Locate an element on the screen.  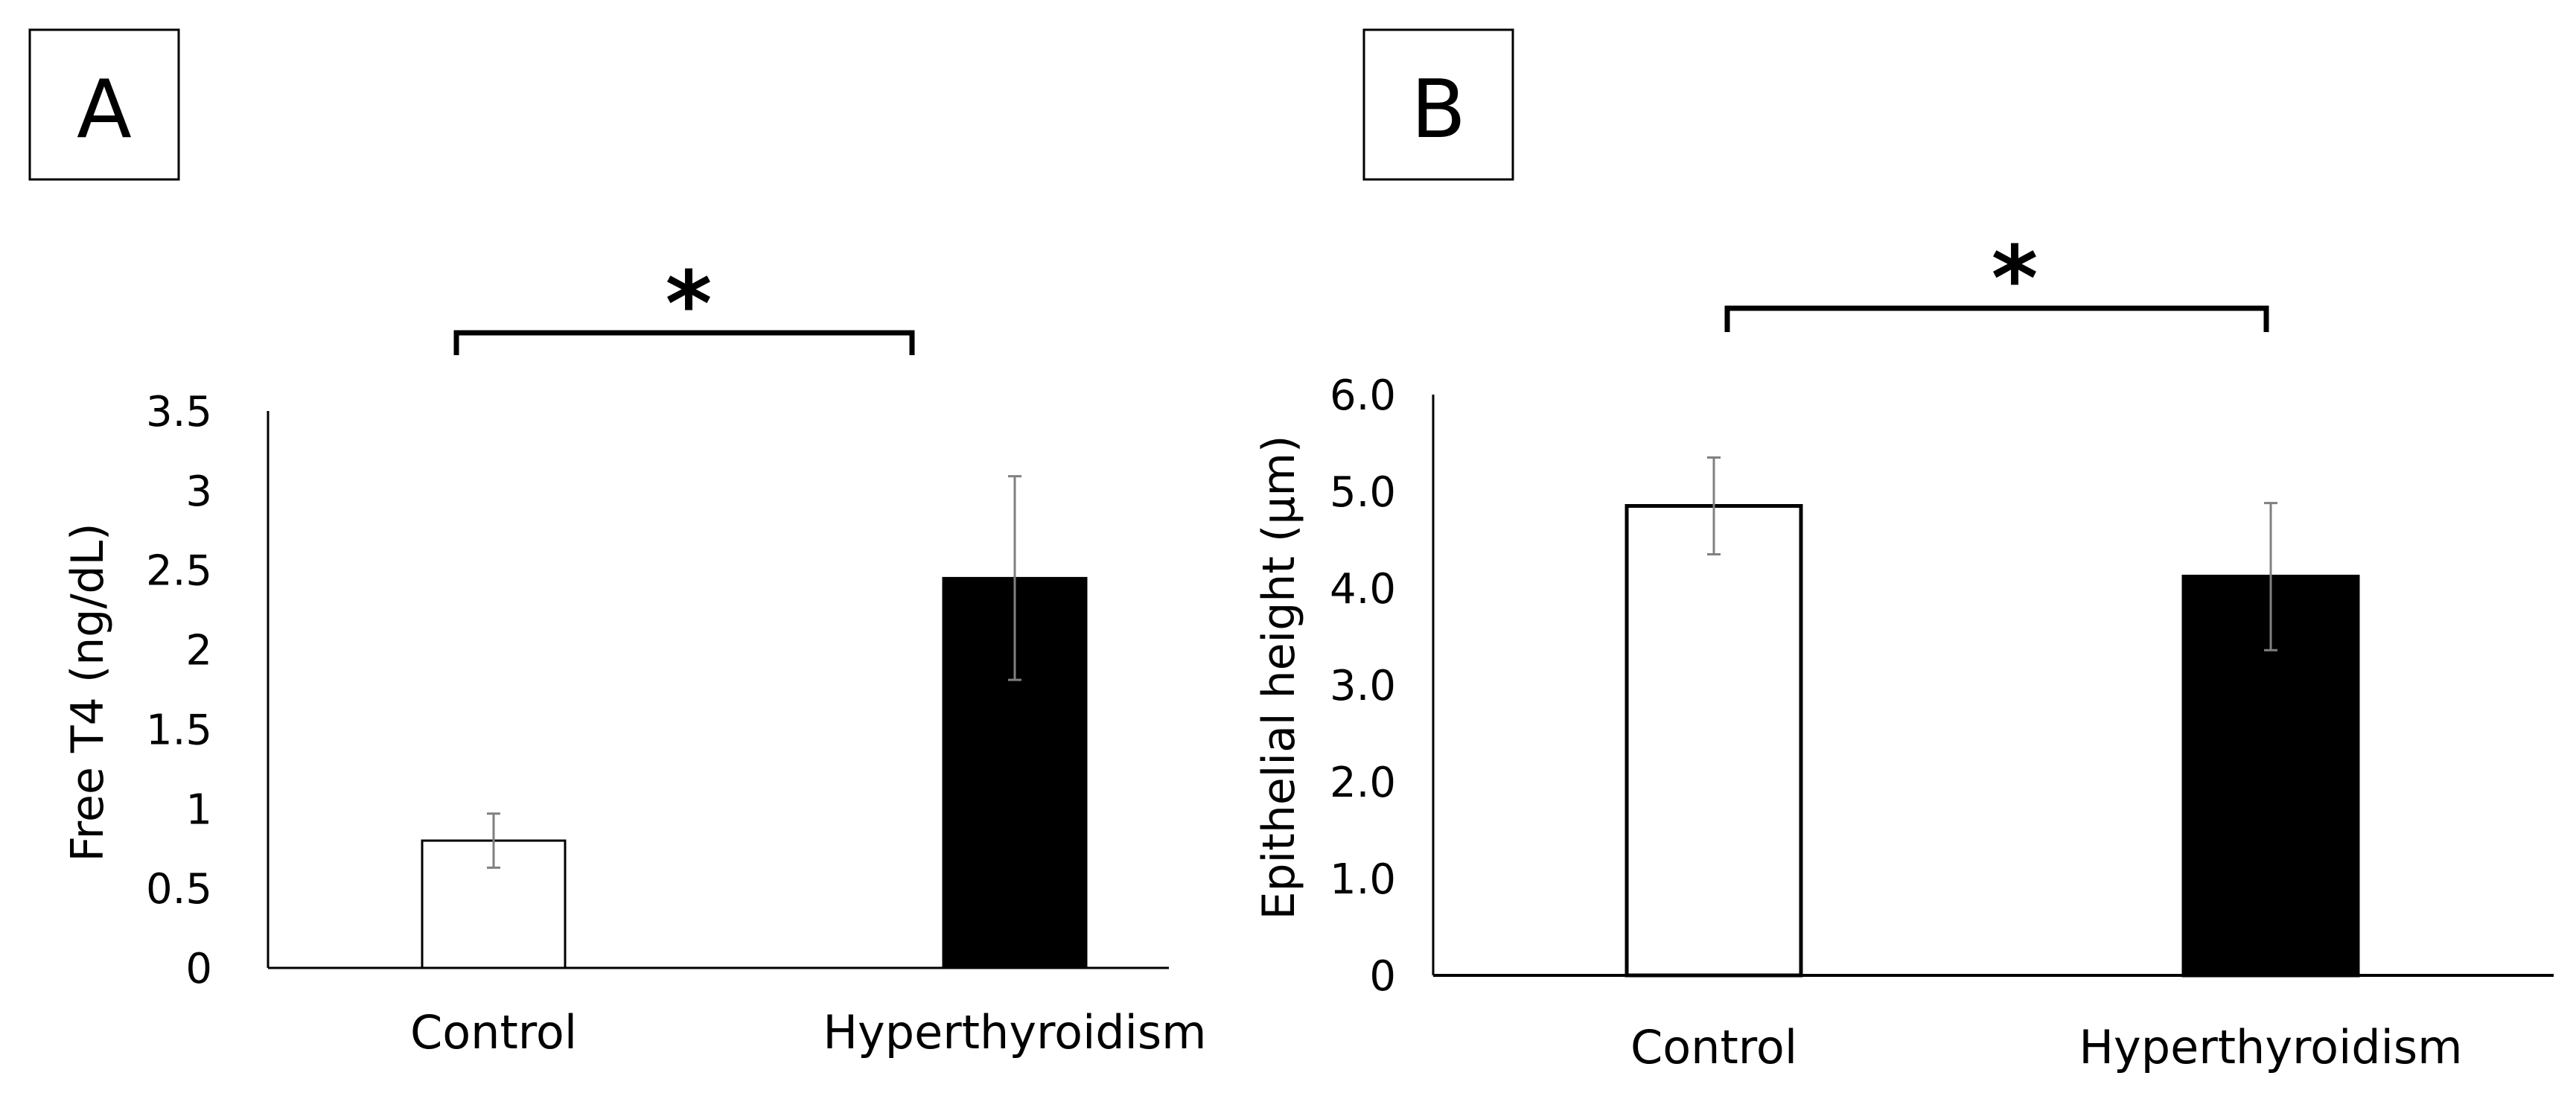
panel-b-y-tick-label: 3.0 is located at coordinates (1363, 686).